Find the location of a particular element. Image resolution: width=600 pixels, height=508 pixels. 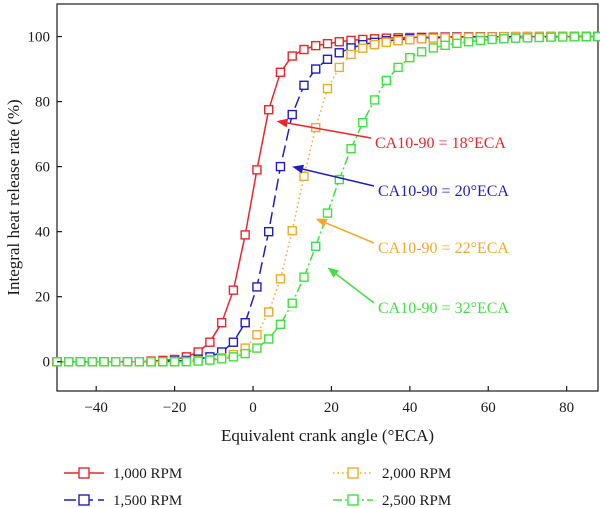

x-tick-label: −40 is located at coordinates (95, 408).